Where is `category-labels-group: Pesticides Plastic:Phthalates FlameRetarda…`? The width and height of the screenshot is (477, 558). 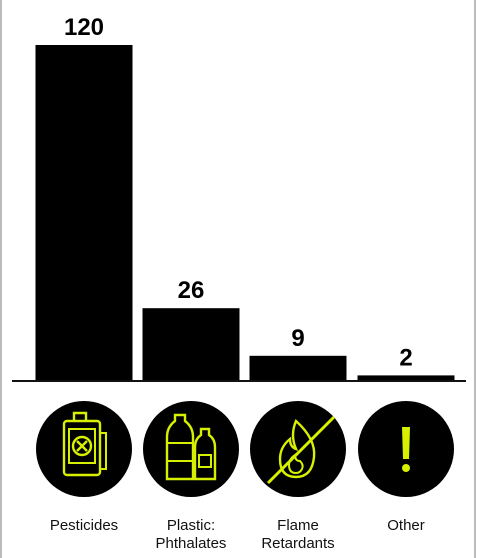 category-labels-group: Pesticides Plastic:Phthalates FlameRetarda… is located at coordinates (237, 534).